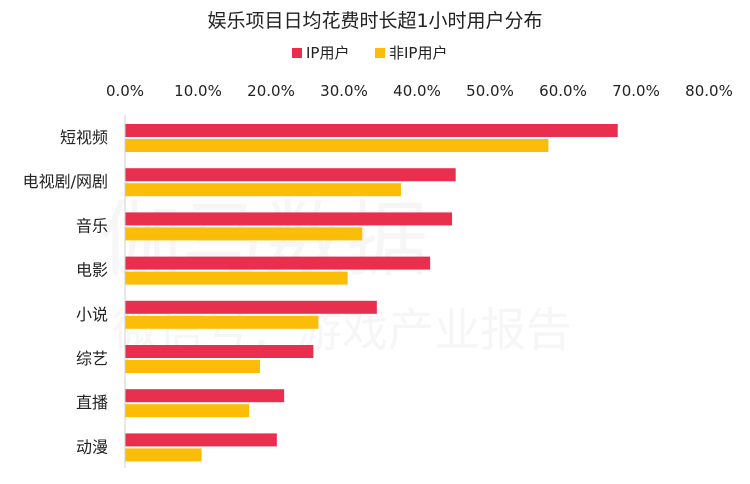 This screenshot has height=484, width=750. I want to click on legend: IP用户 非IP用户, so click(369, 53).